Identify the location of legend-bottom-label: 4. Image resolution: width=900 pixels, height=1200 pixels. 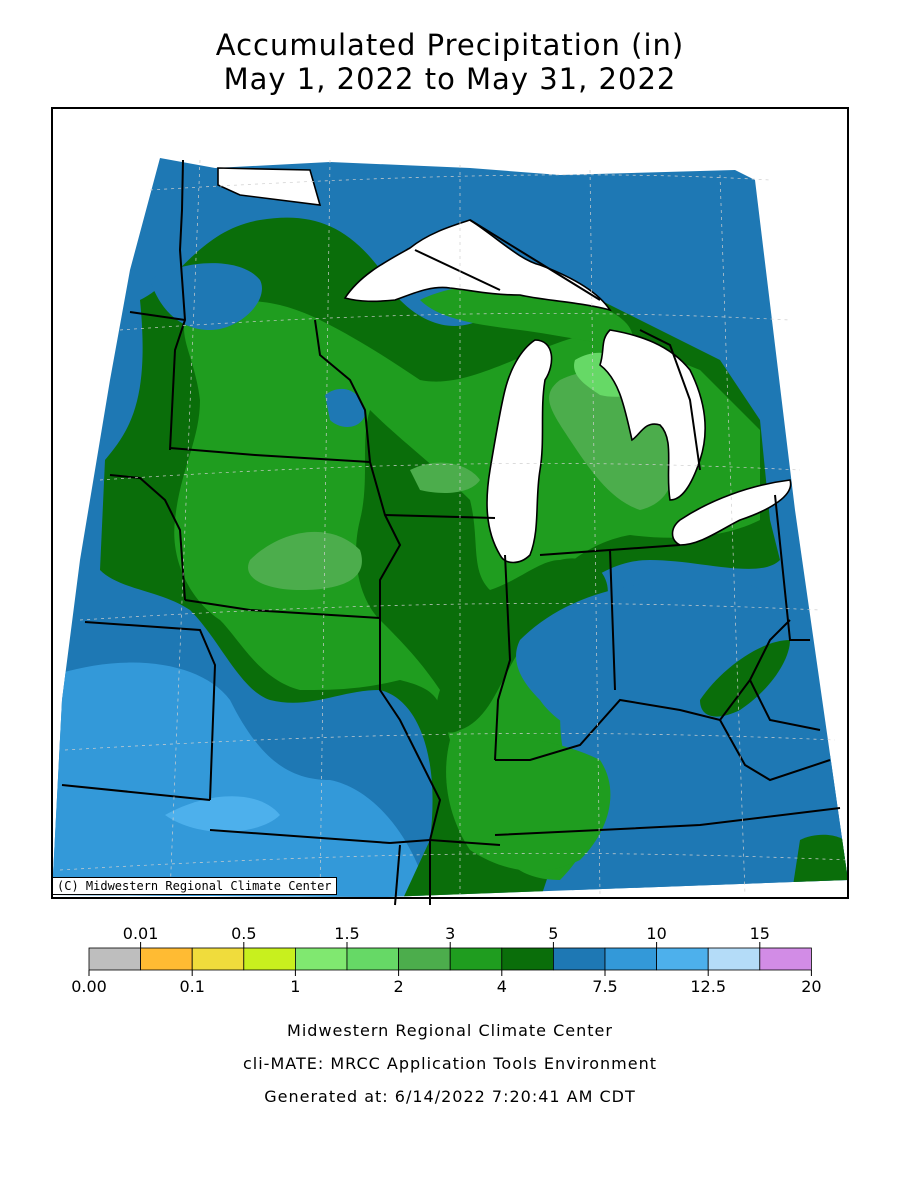
(502, 986).